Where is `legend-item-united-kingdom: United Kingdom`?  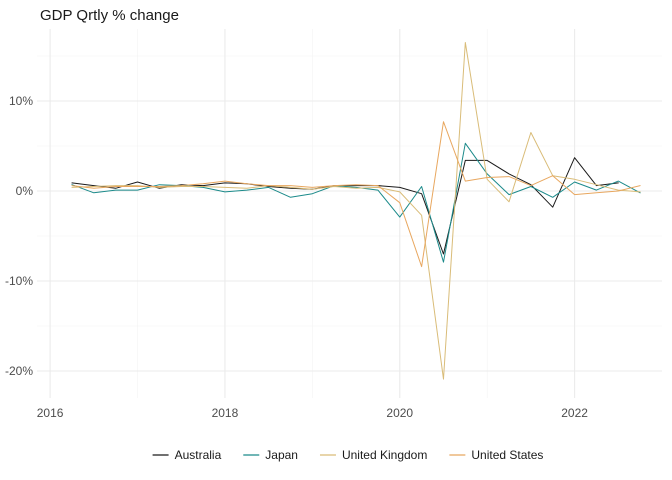
legend-item-united-kingdom: United Kingdom is located at coordinates (373, 455).